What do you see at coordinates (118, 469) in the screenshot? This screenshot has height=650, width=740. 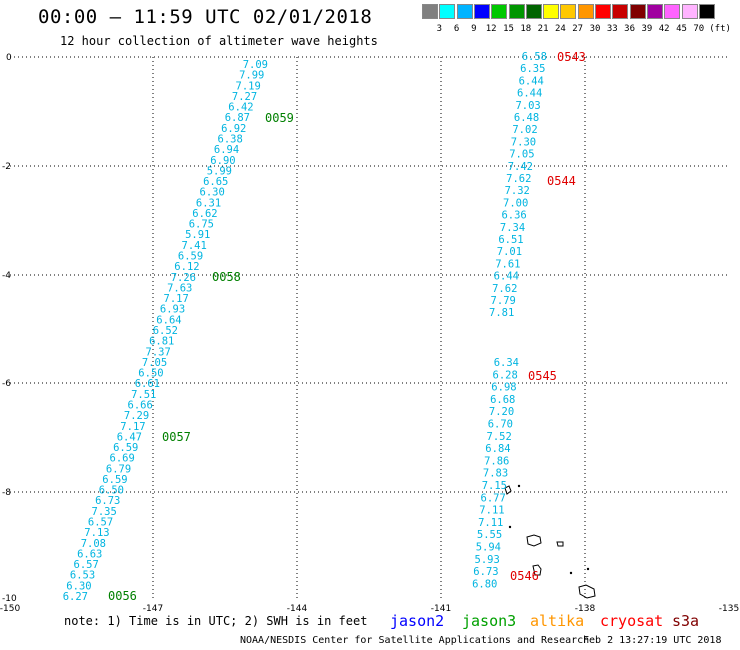 I see `wave-height-value: 6.79` at bounding box center [118, 469].